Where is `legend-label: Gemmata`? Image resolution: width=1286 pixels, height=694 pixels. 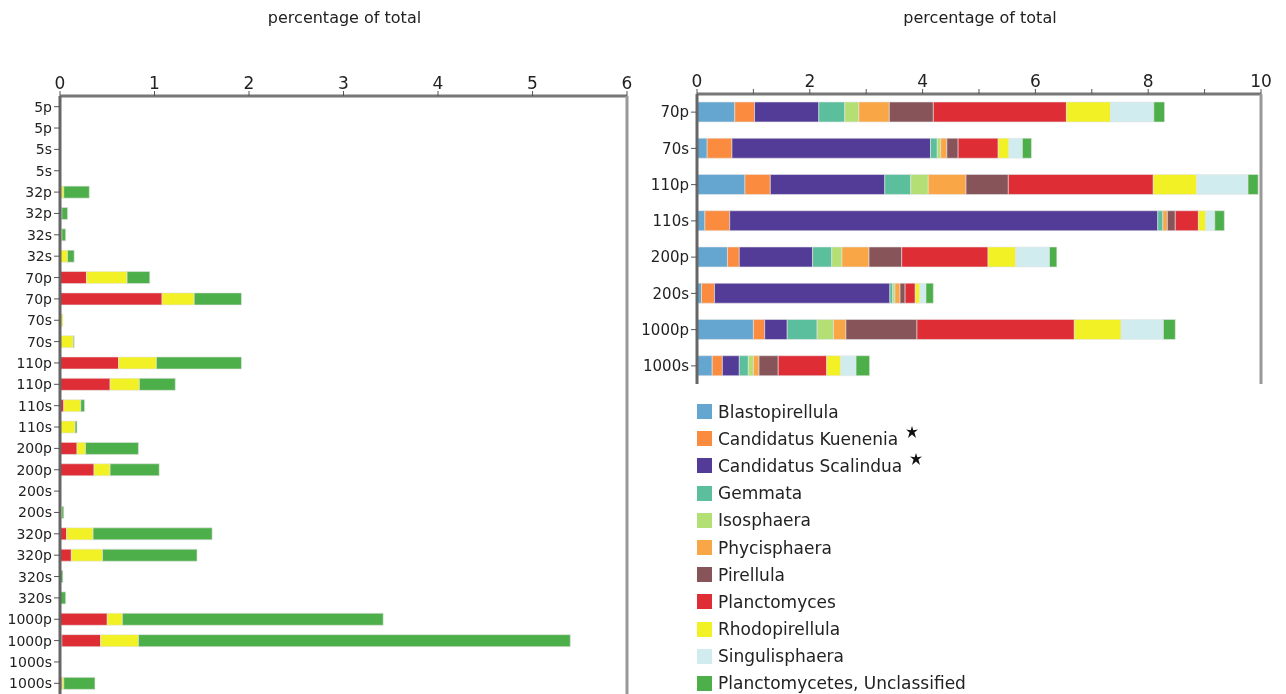
legend-label: Gemmata is located at coordinates (760, 493).